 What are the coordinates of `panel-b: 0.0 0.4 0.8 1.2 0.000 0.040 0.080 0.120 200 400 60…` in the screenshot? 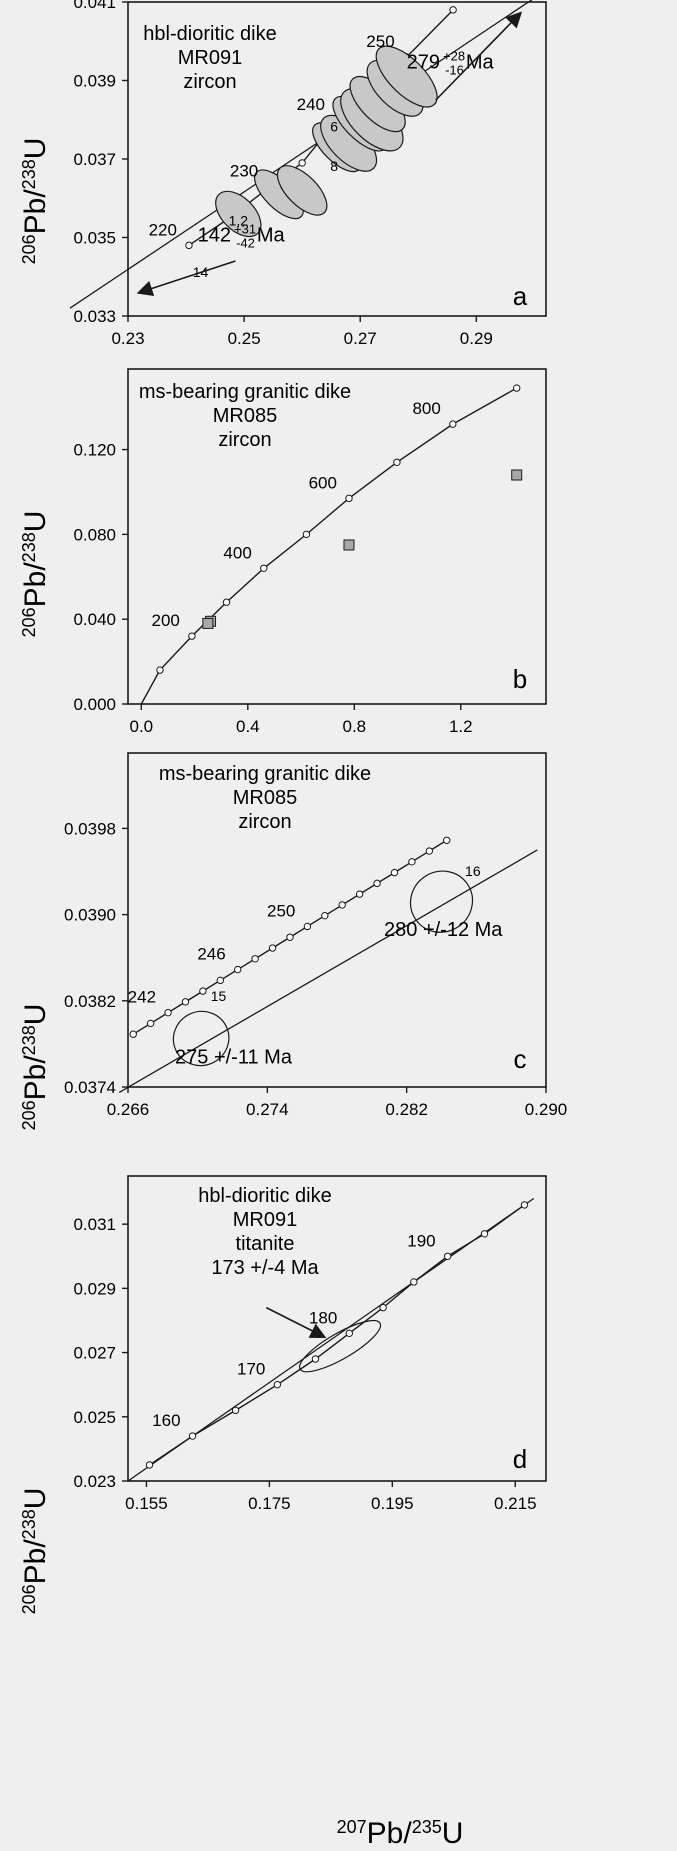 It's located at (310, 552).